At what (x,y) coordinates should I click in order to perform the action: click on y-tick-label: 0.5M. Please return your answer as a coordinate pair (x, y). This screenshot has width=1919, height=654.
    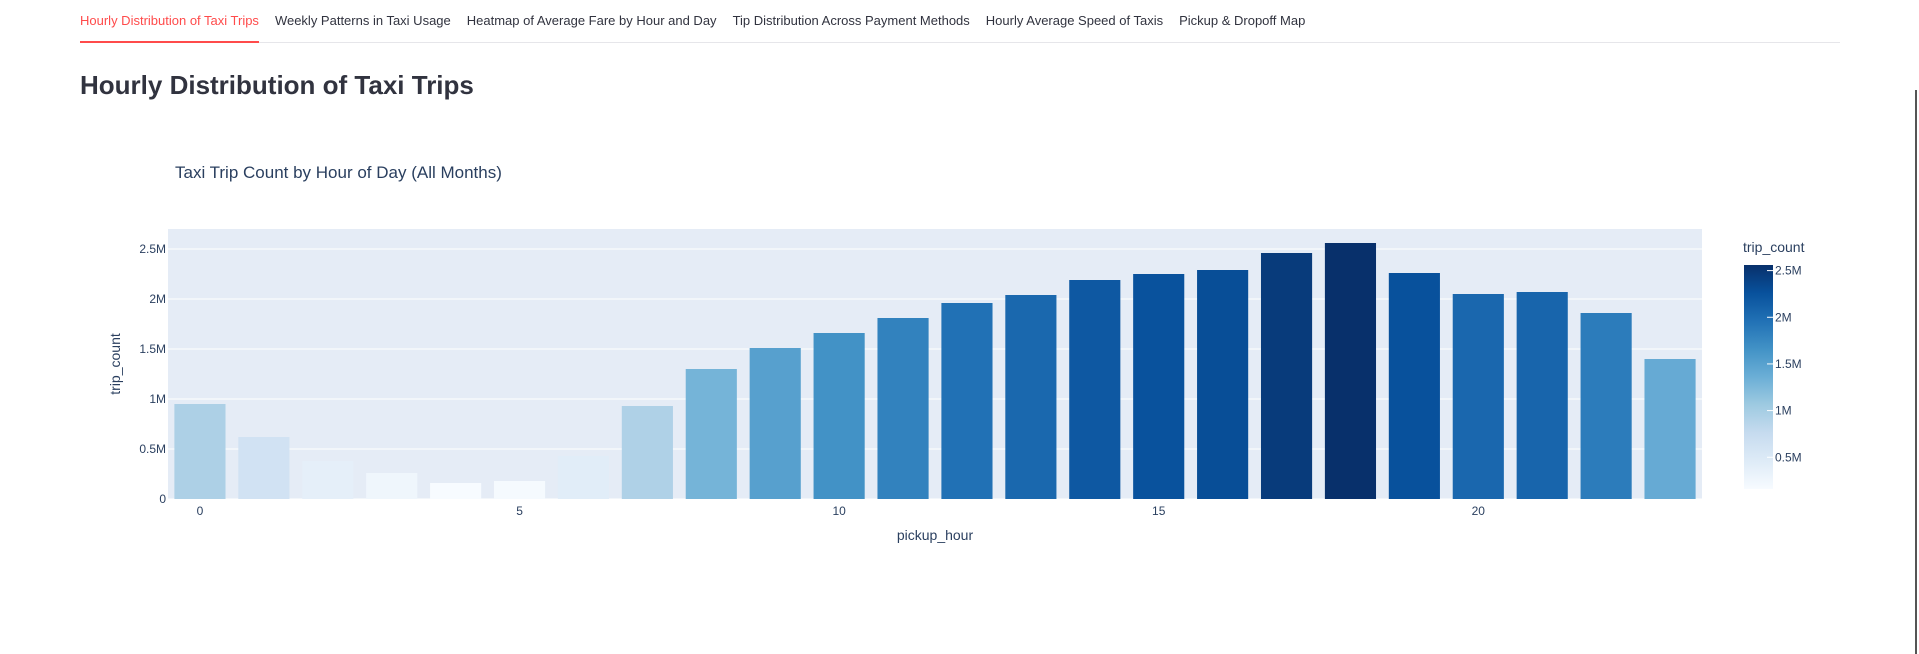
    Looking at the image, I should click on (152, 449).